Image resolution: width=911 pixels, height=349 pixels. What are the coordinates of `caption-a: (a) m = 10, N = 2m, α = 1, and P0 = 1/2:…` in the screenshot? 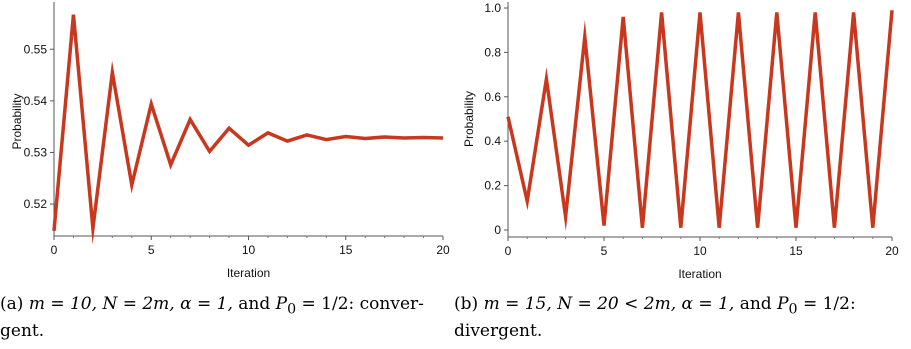 It's located at (226, 317).